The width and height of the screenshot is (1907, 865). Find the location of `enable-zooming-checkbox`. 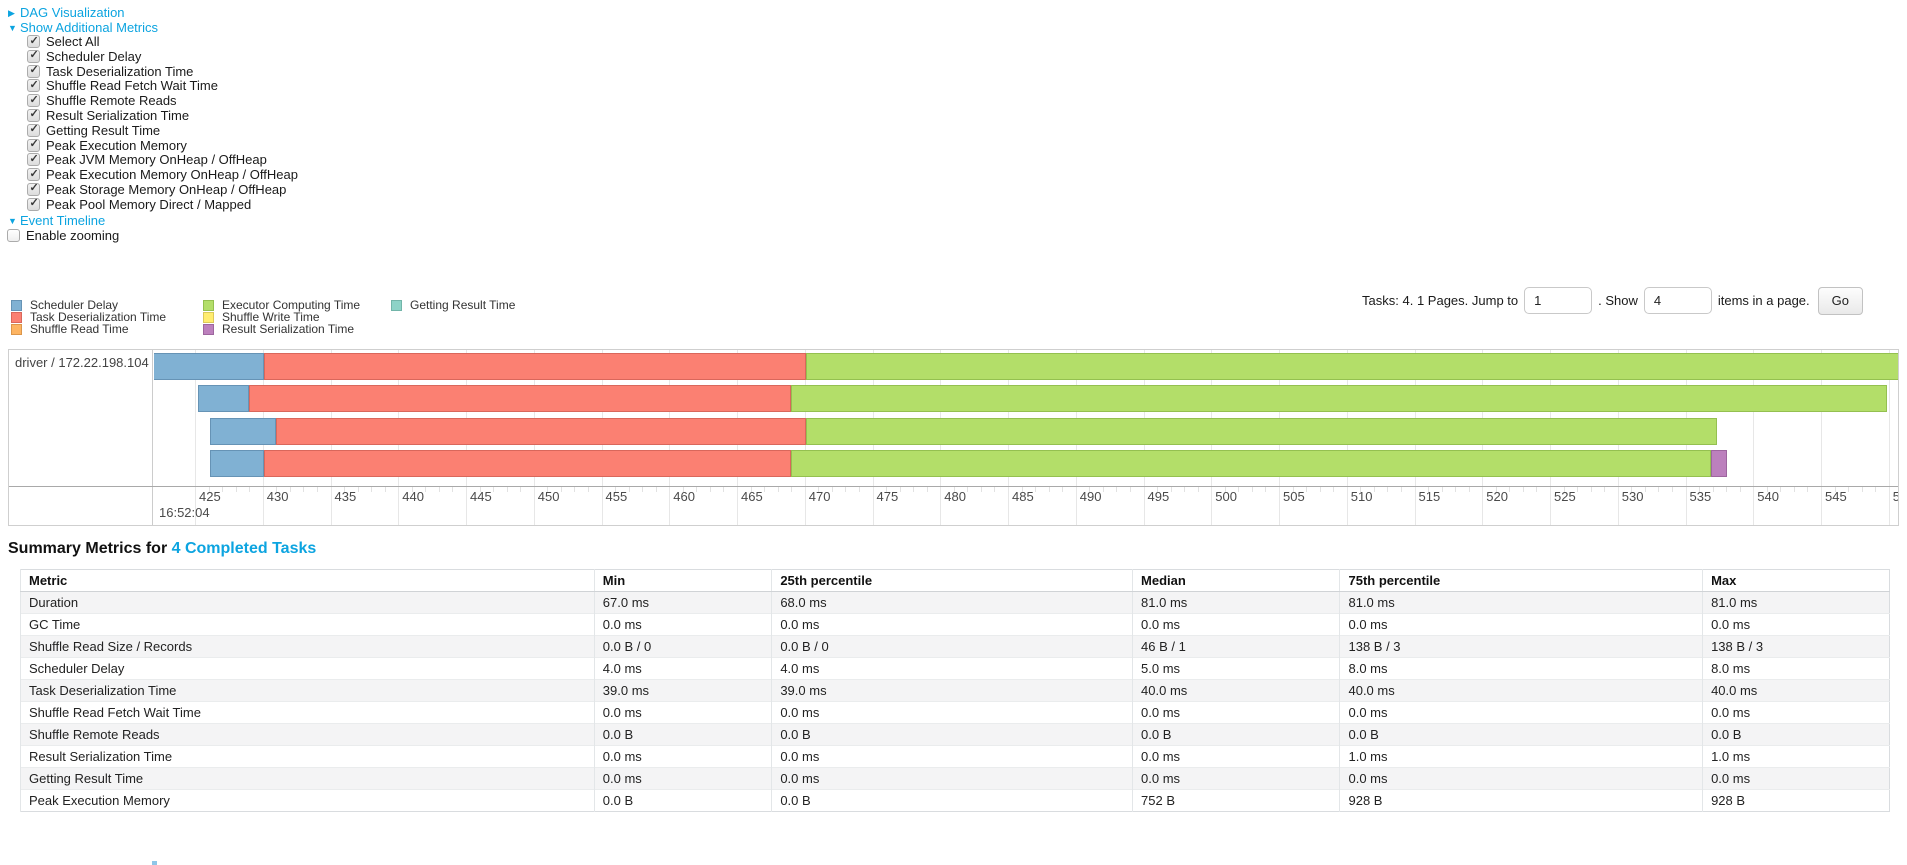

enable-zooming-checkbox is located at coordinates (13, 235).